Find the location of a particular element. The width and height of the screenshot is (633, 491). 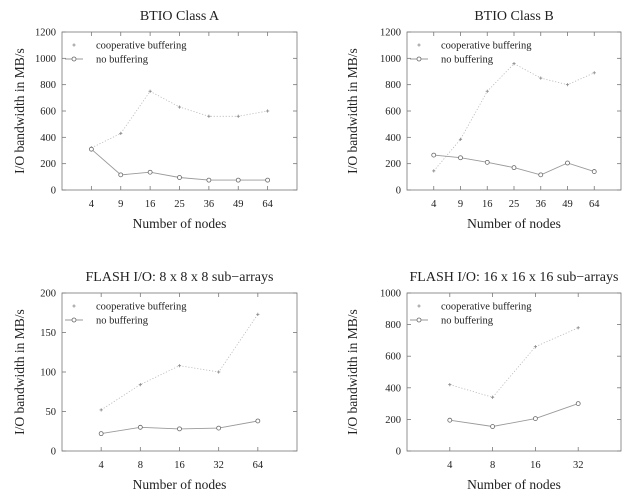

chart-1-x-axis-label: Number of nodes is located at coordinates (514, 223).